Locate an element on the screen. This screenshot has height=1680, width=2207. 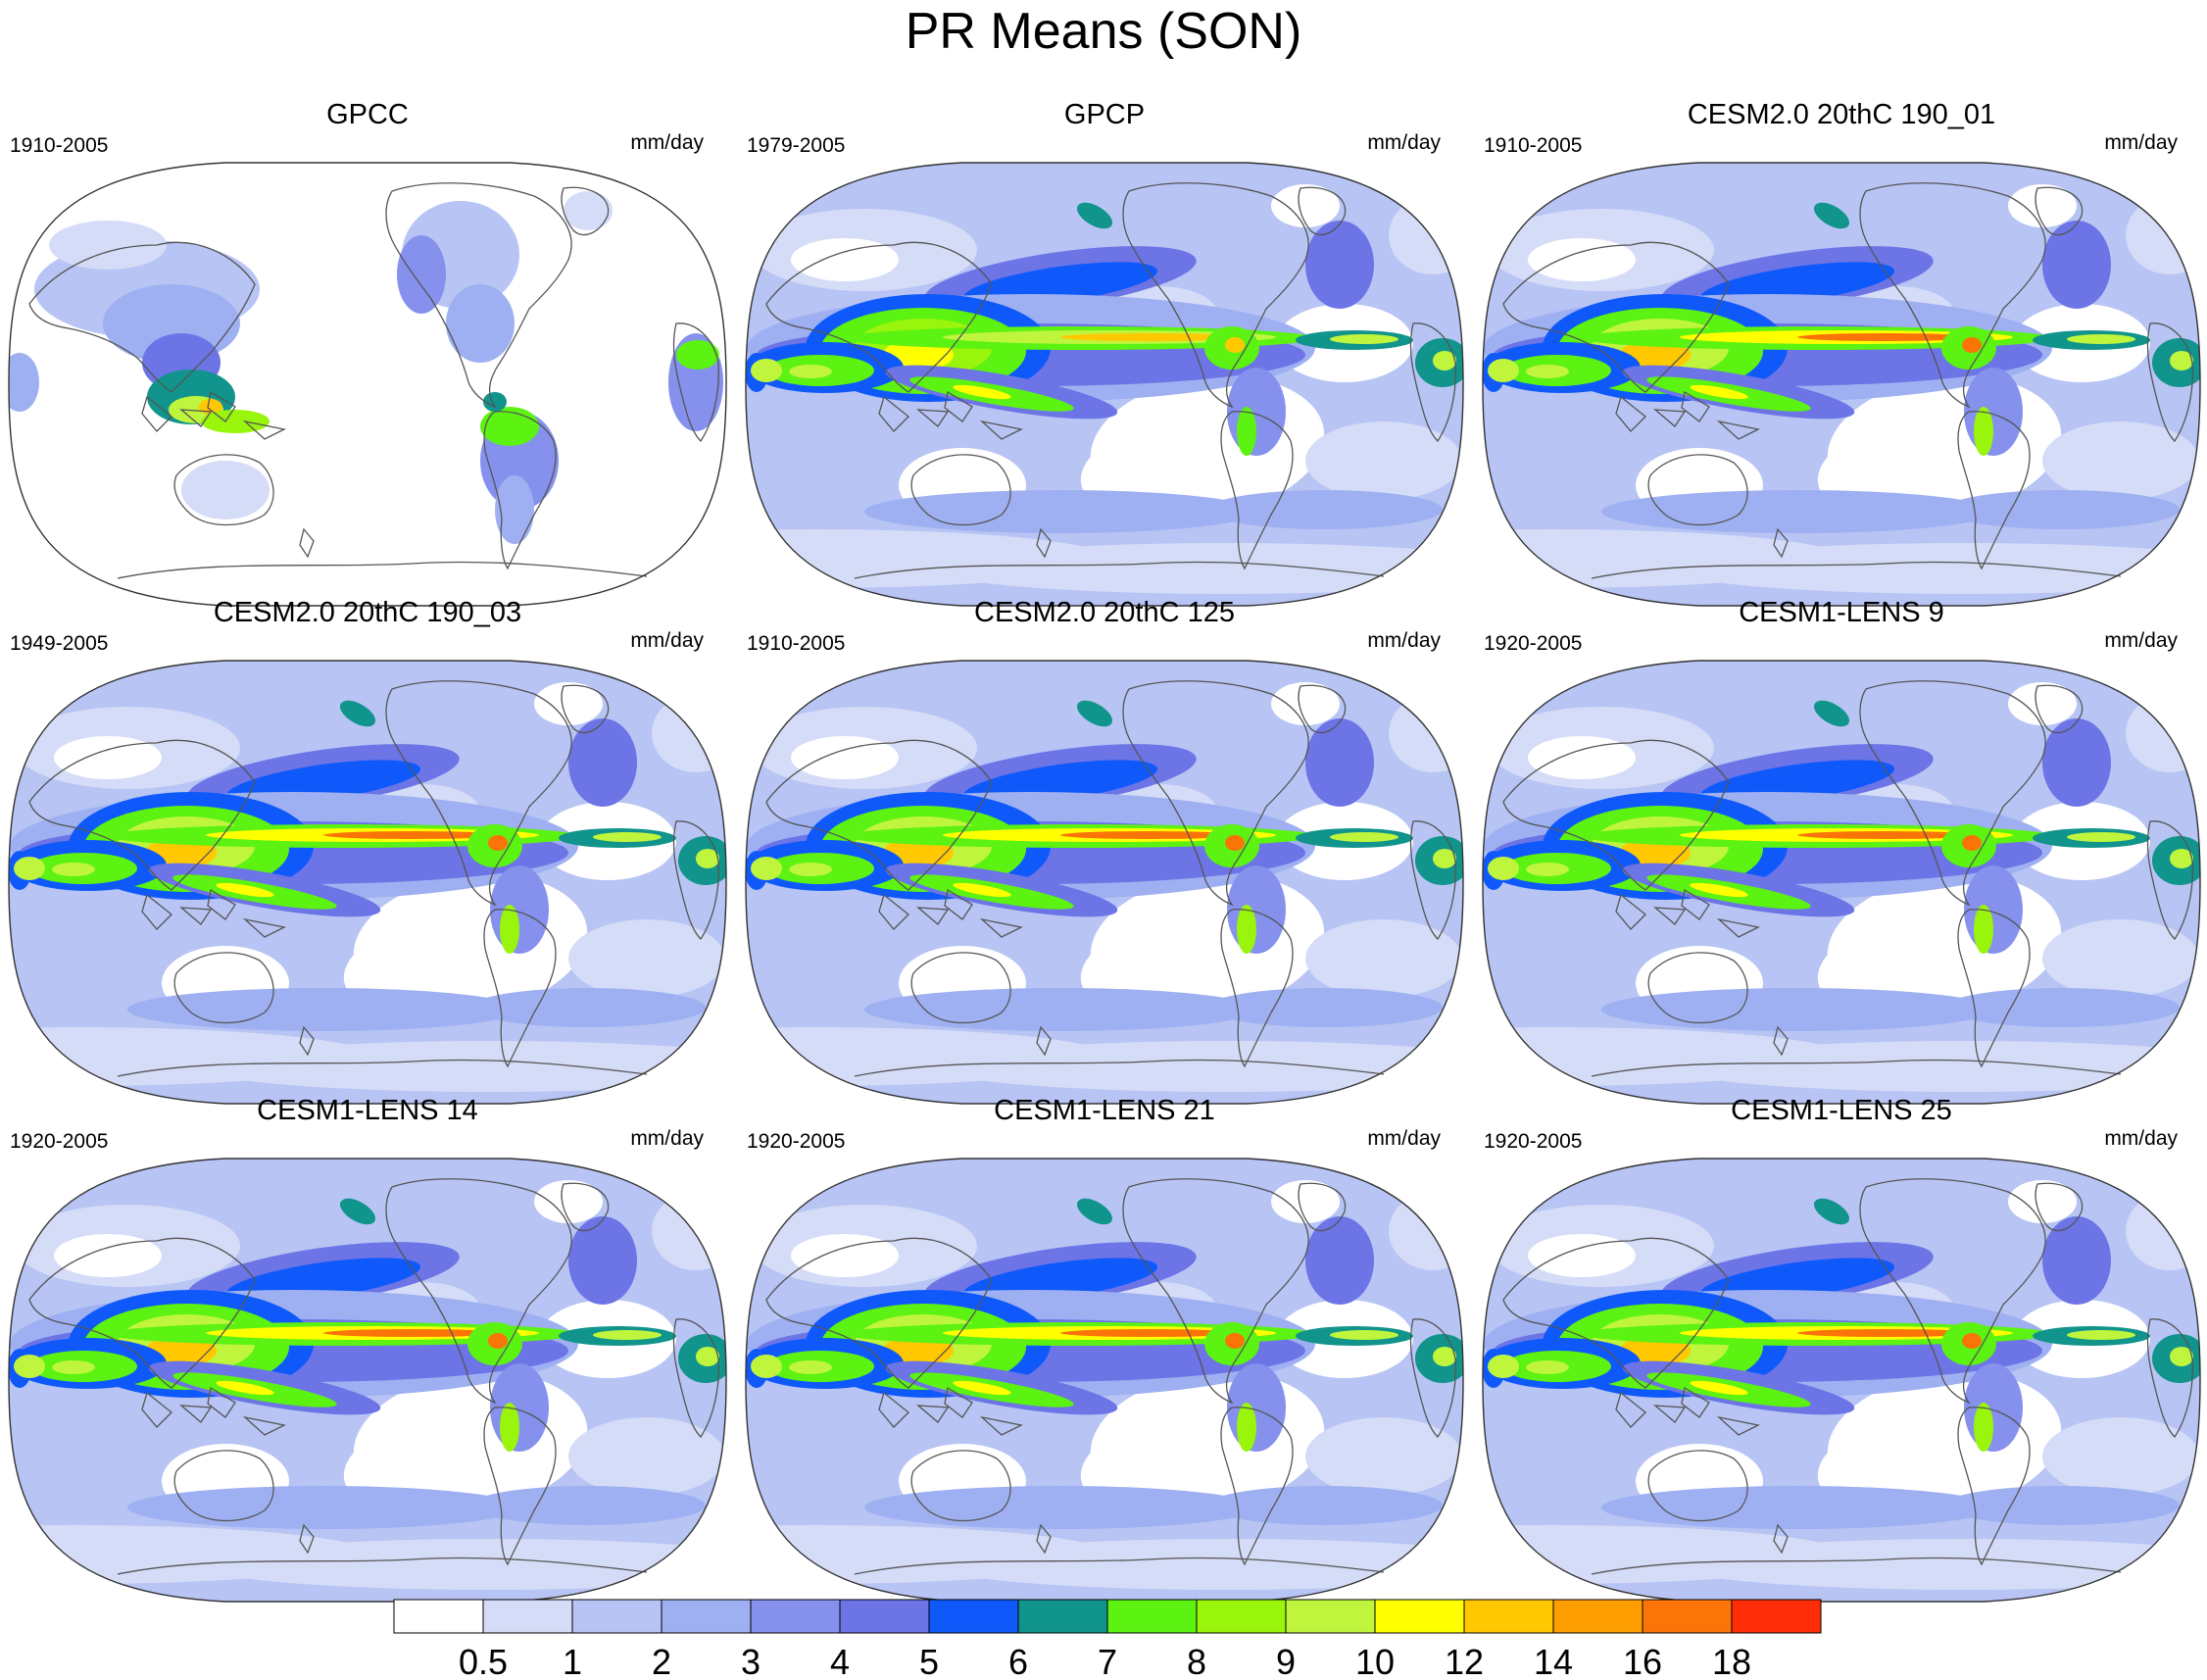
panel-period: 1949-2005 is located at coordinates (59, 643).